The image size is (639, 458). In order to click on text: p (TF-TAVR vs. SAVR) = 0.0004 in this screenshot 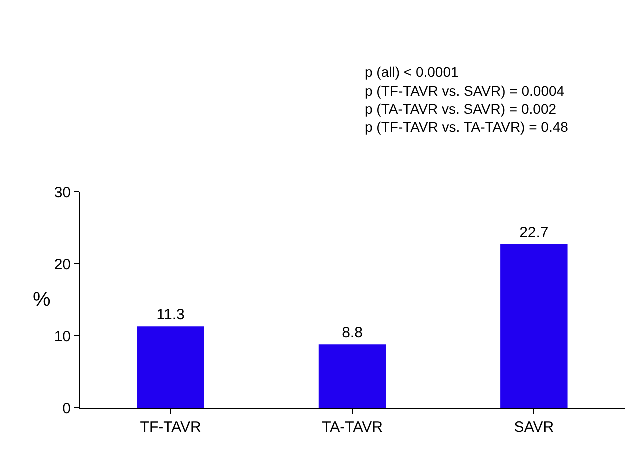, I will do `click(465, 91)`.